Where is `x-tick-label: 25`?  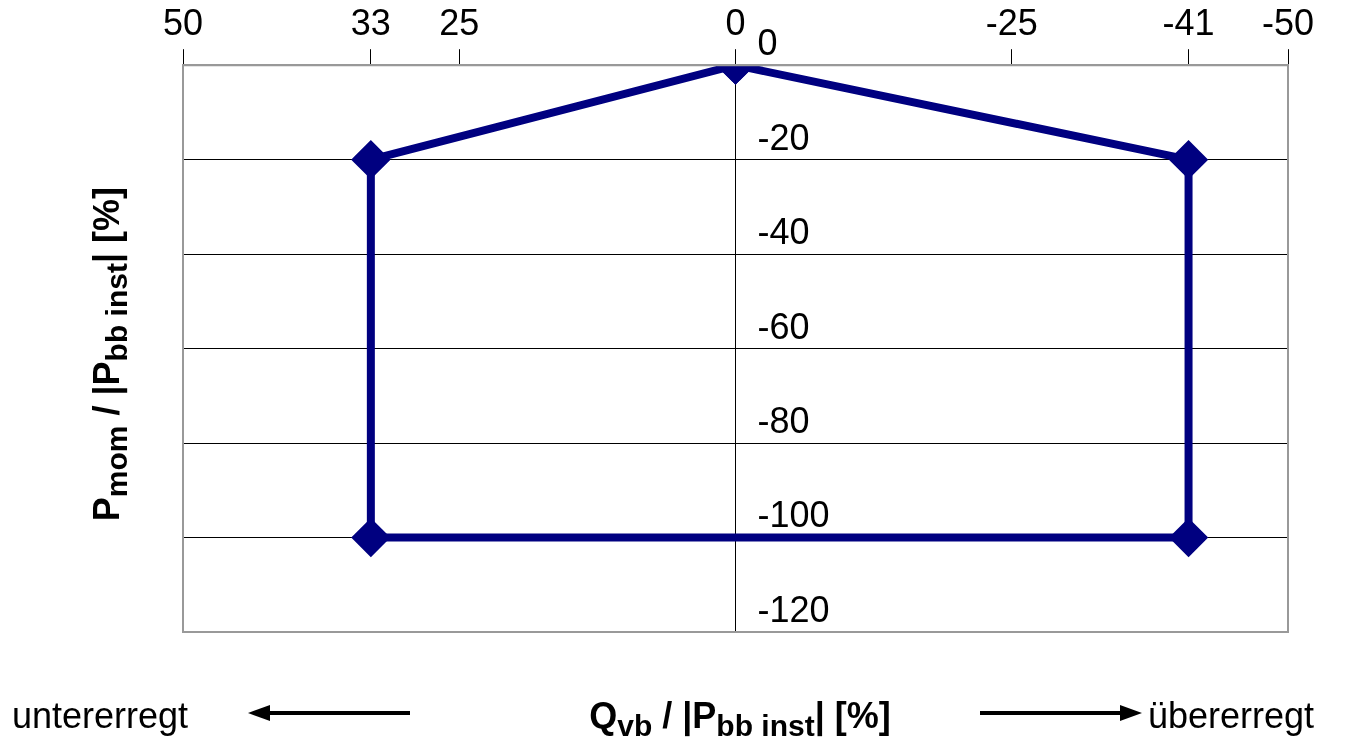 x-tick-label: 25 is located at coordinates (459, 22).